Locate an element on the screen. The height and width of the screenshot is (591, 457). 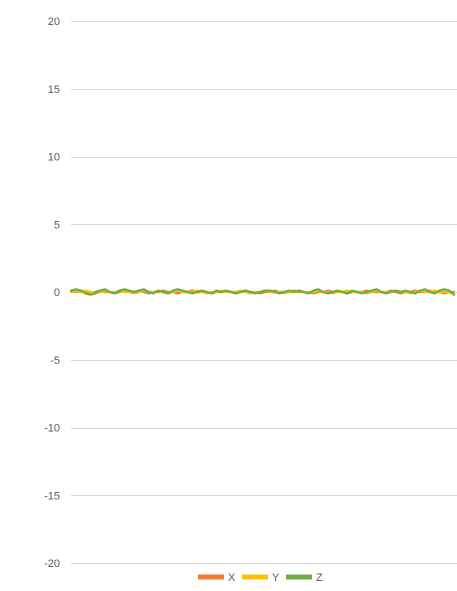
y-axis-tick-labels: 20 15 10 5 0 -5 -10 -15 -20 is located at coordinates (52, 293).